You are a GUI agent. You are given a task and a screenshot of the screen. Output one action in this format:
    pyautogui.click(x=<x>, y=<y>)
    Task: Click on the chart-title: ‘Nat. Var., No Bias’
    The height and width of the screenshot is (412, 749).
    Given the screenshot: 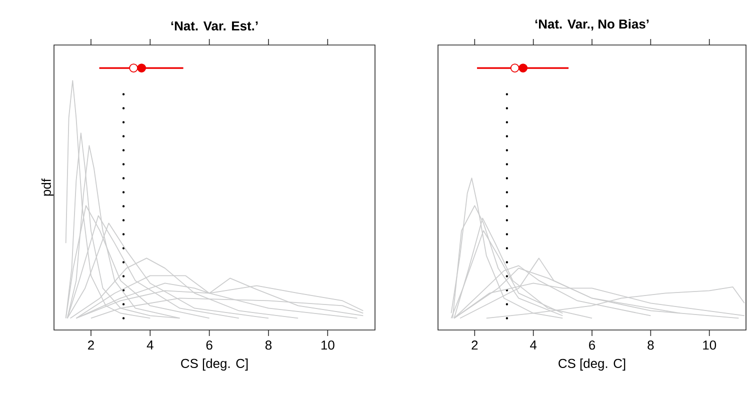 What is the action you would take?
    pyautogui.click(x=592, y=24)
    